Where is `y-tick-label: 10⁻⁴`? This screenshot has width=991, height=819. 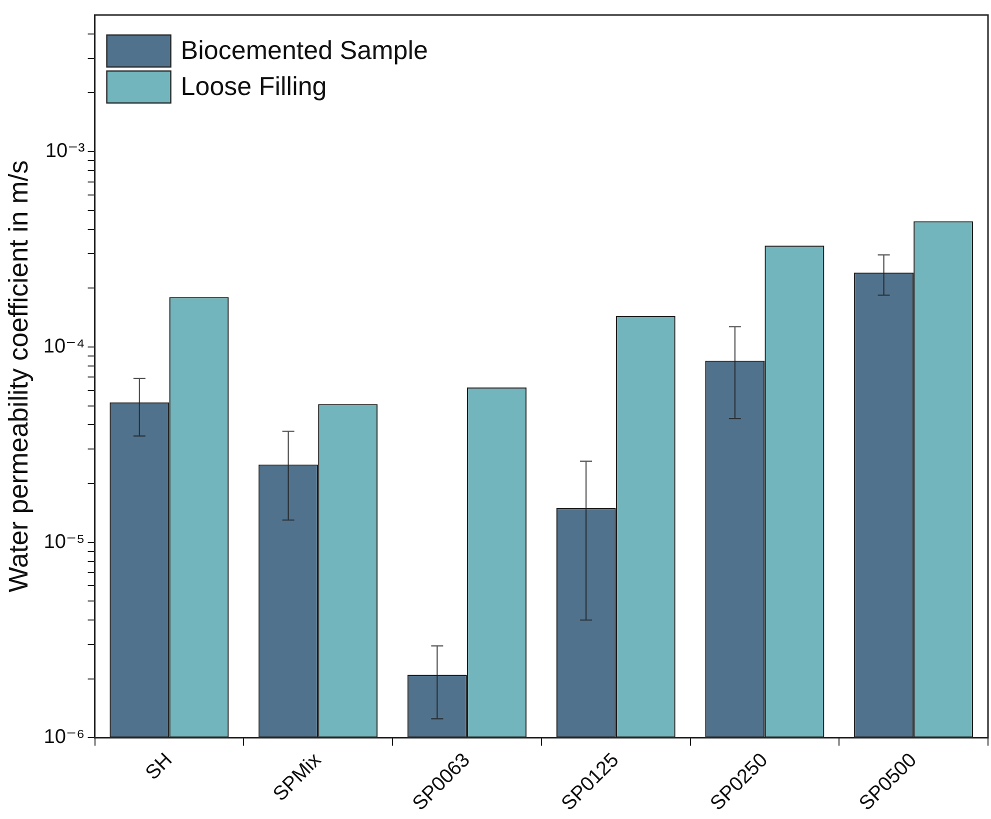 y-tick-label: 10⁻⁴ is located at coordinates (64, 346).